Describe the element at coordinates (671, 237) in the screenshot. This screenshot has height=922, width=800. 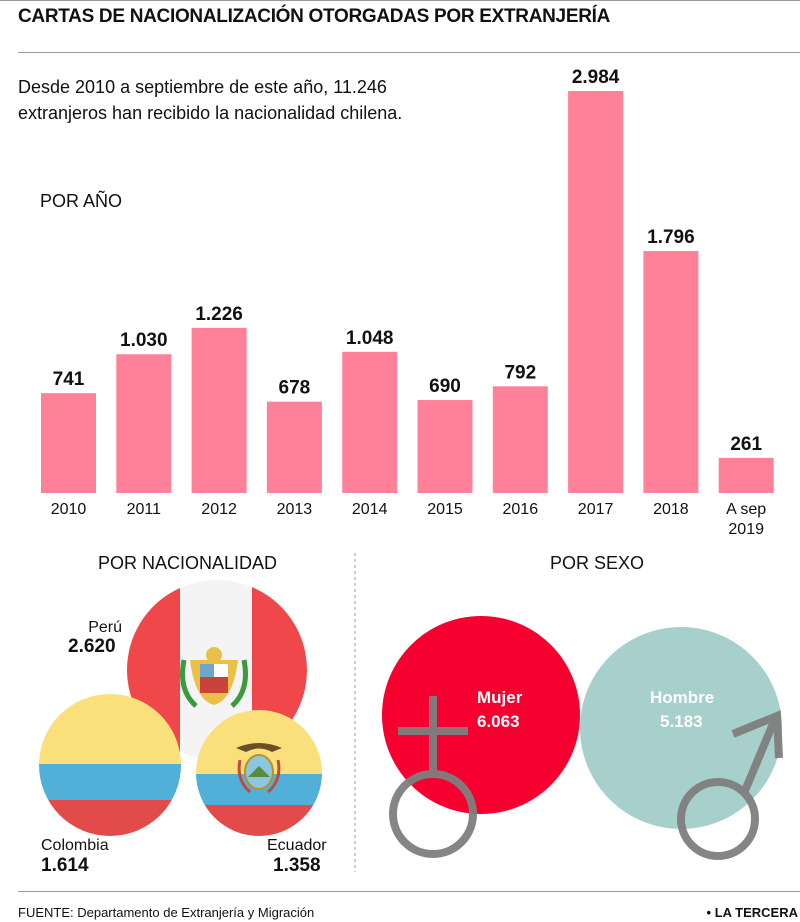
I see `bar-value-label: 1.796` at that location.